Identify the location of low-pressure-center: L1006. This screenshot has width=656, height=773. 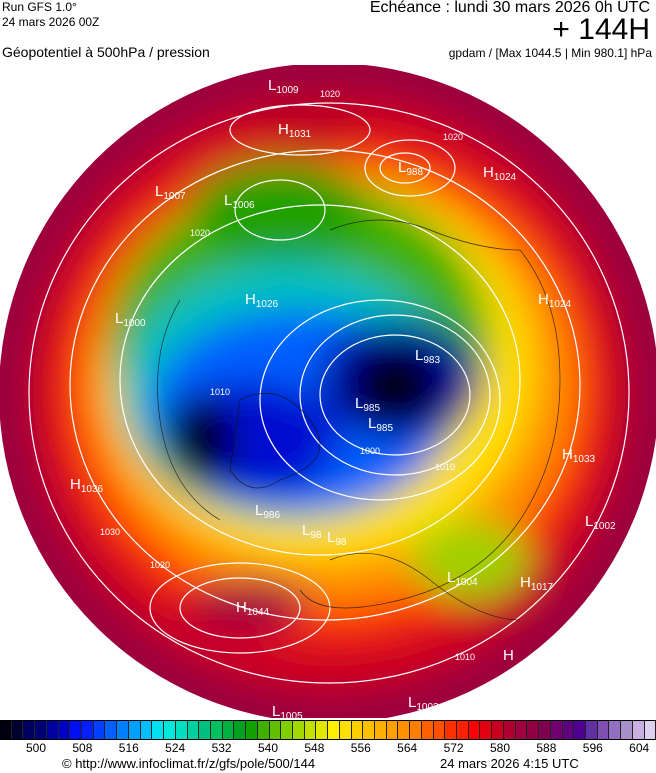
(239, 201).